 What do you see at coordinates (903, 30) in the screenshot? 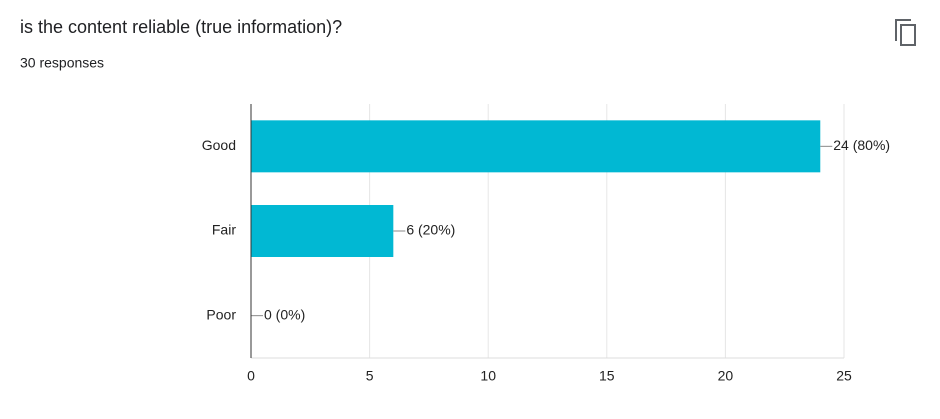
I see `copy-icon-back` at bounding box center [903, 30].